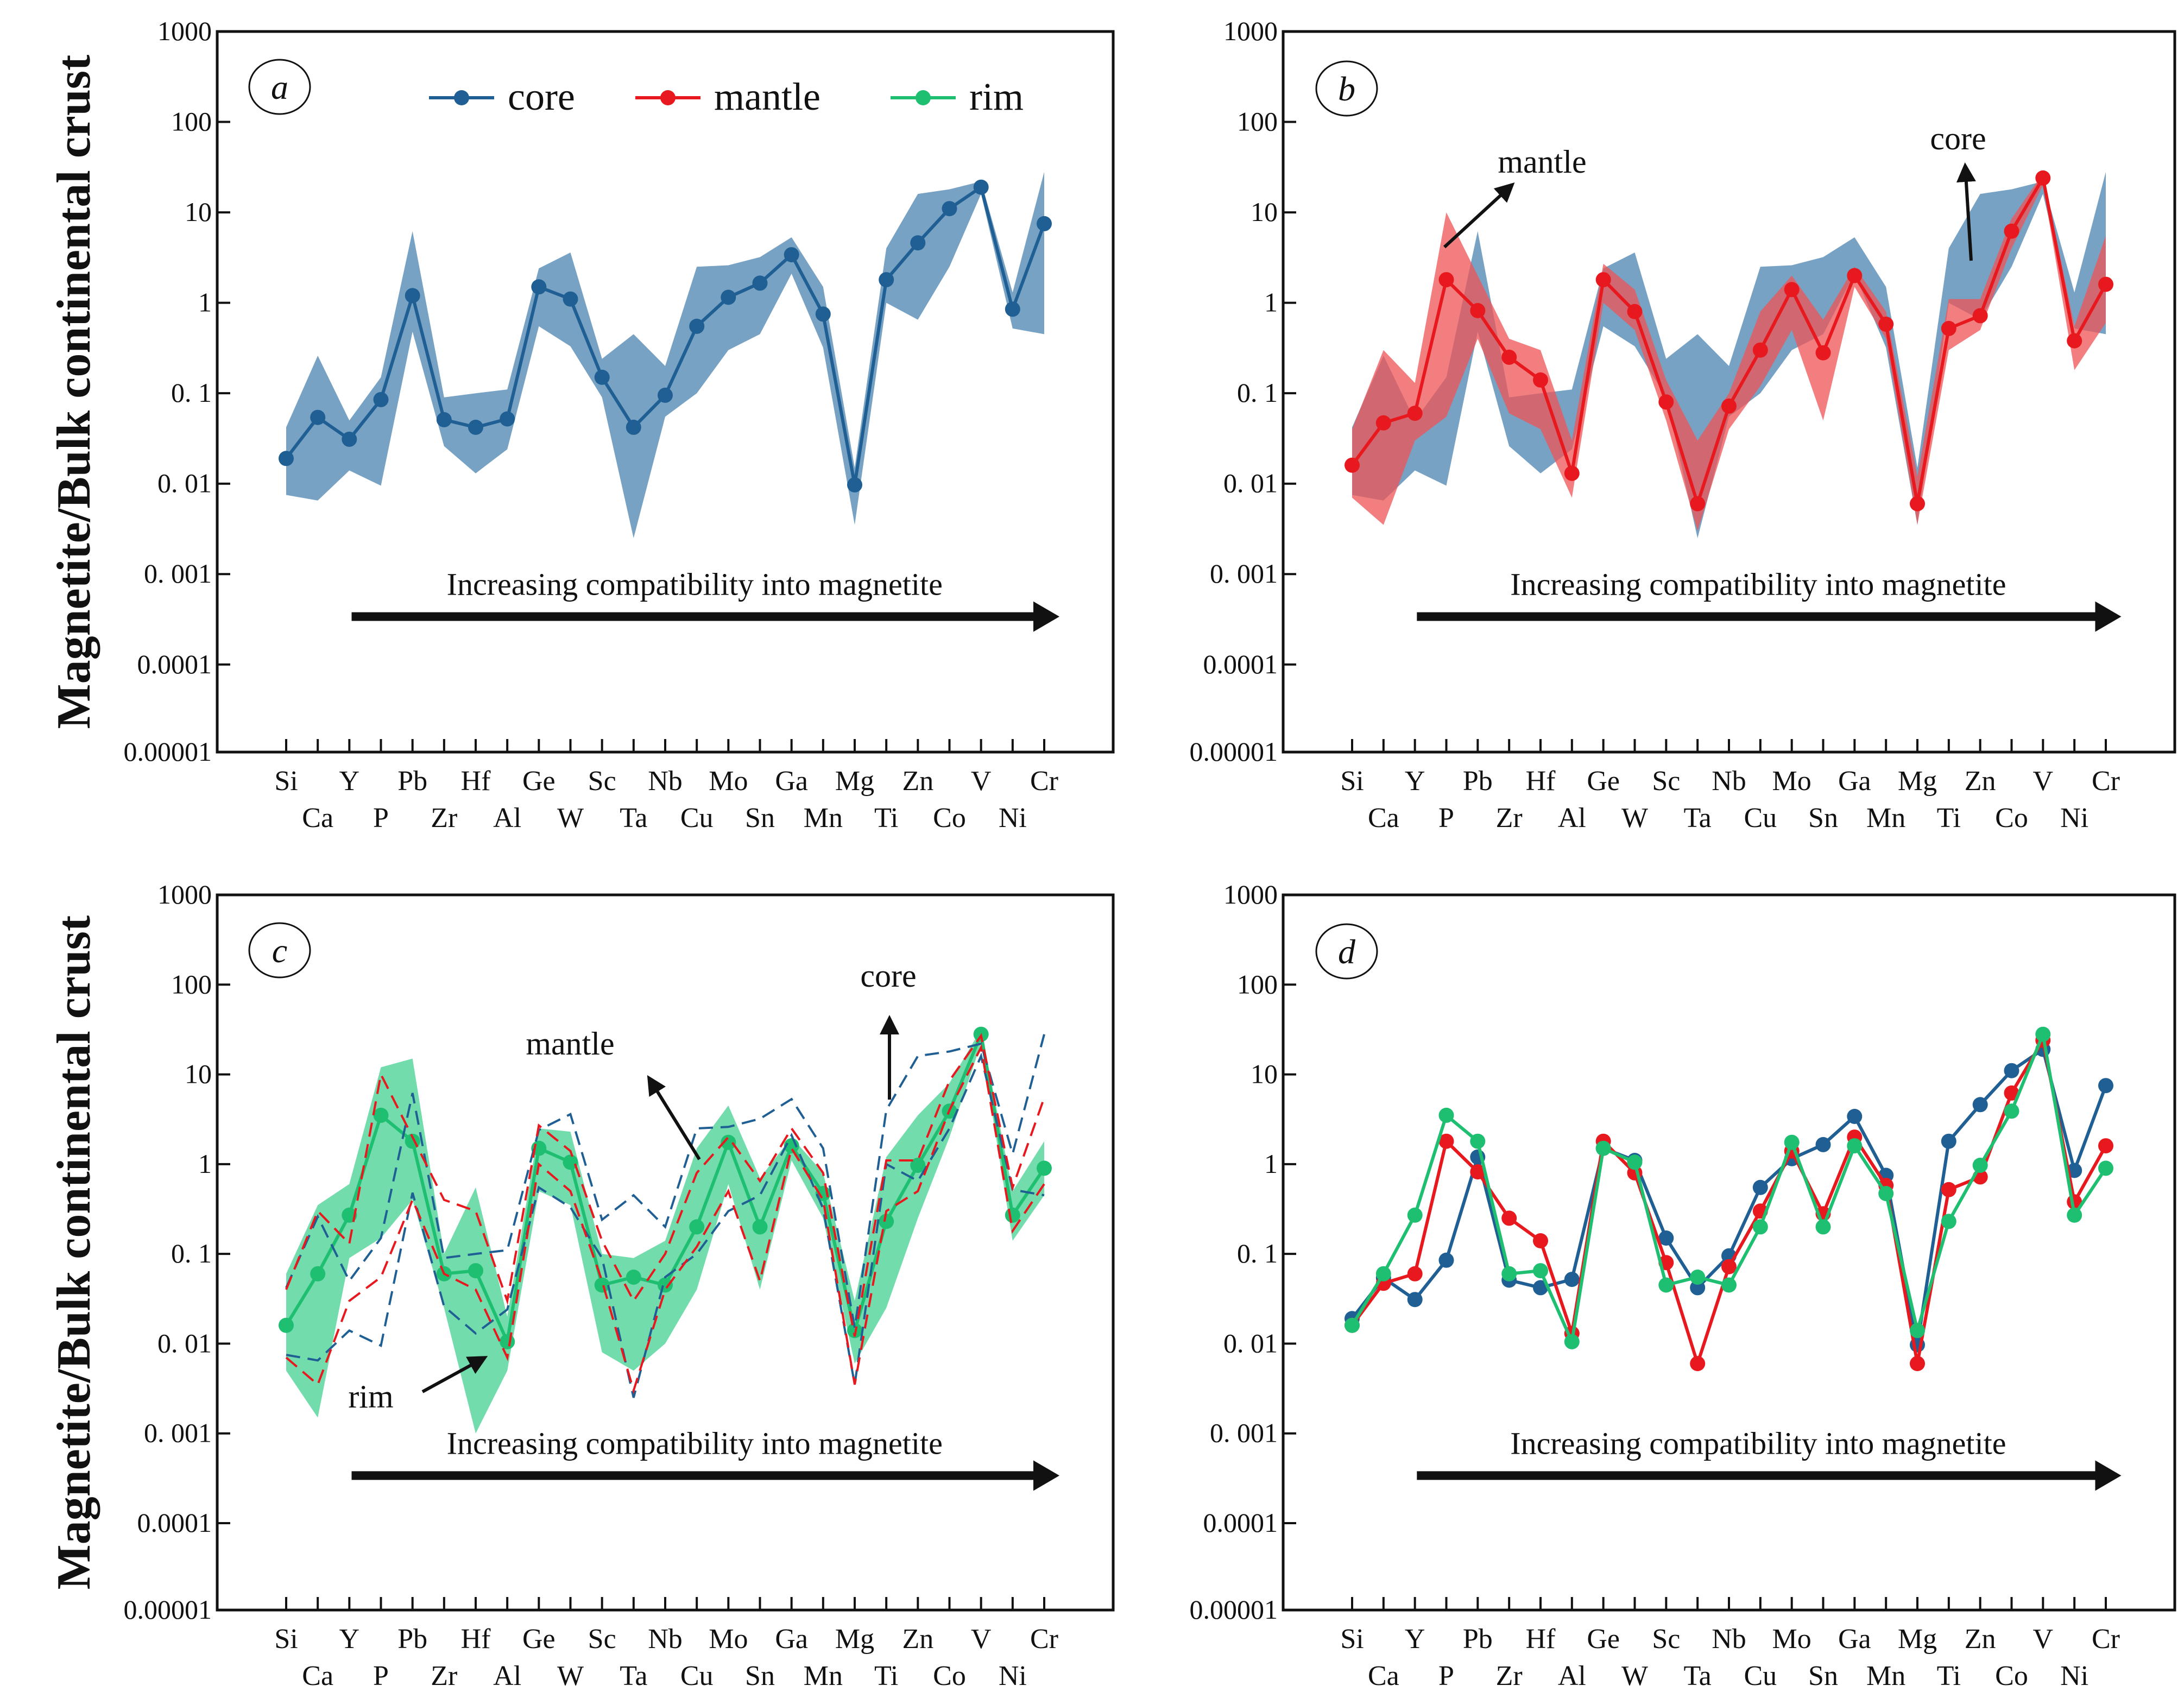  What do you see at coordinates (184, 483) in the screenshot?
I see `y-tick-label: 0. 01` at bounding box center [184, 483].